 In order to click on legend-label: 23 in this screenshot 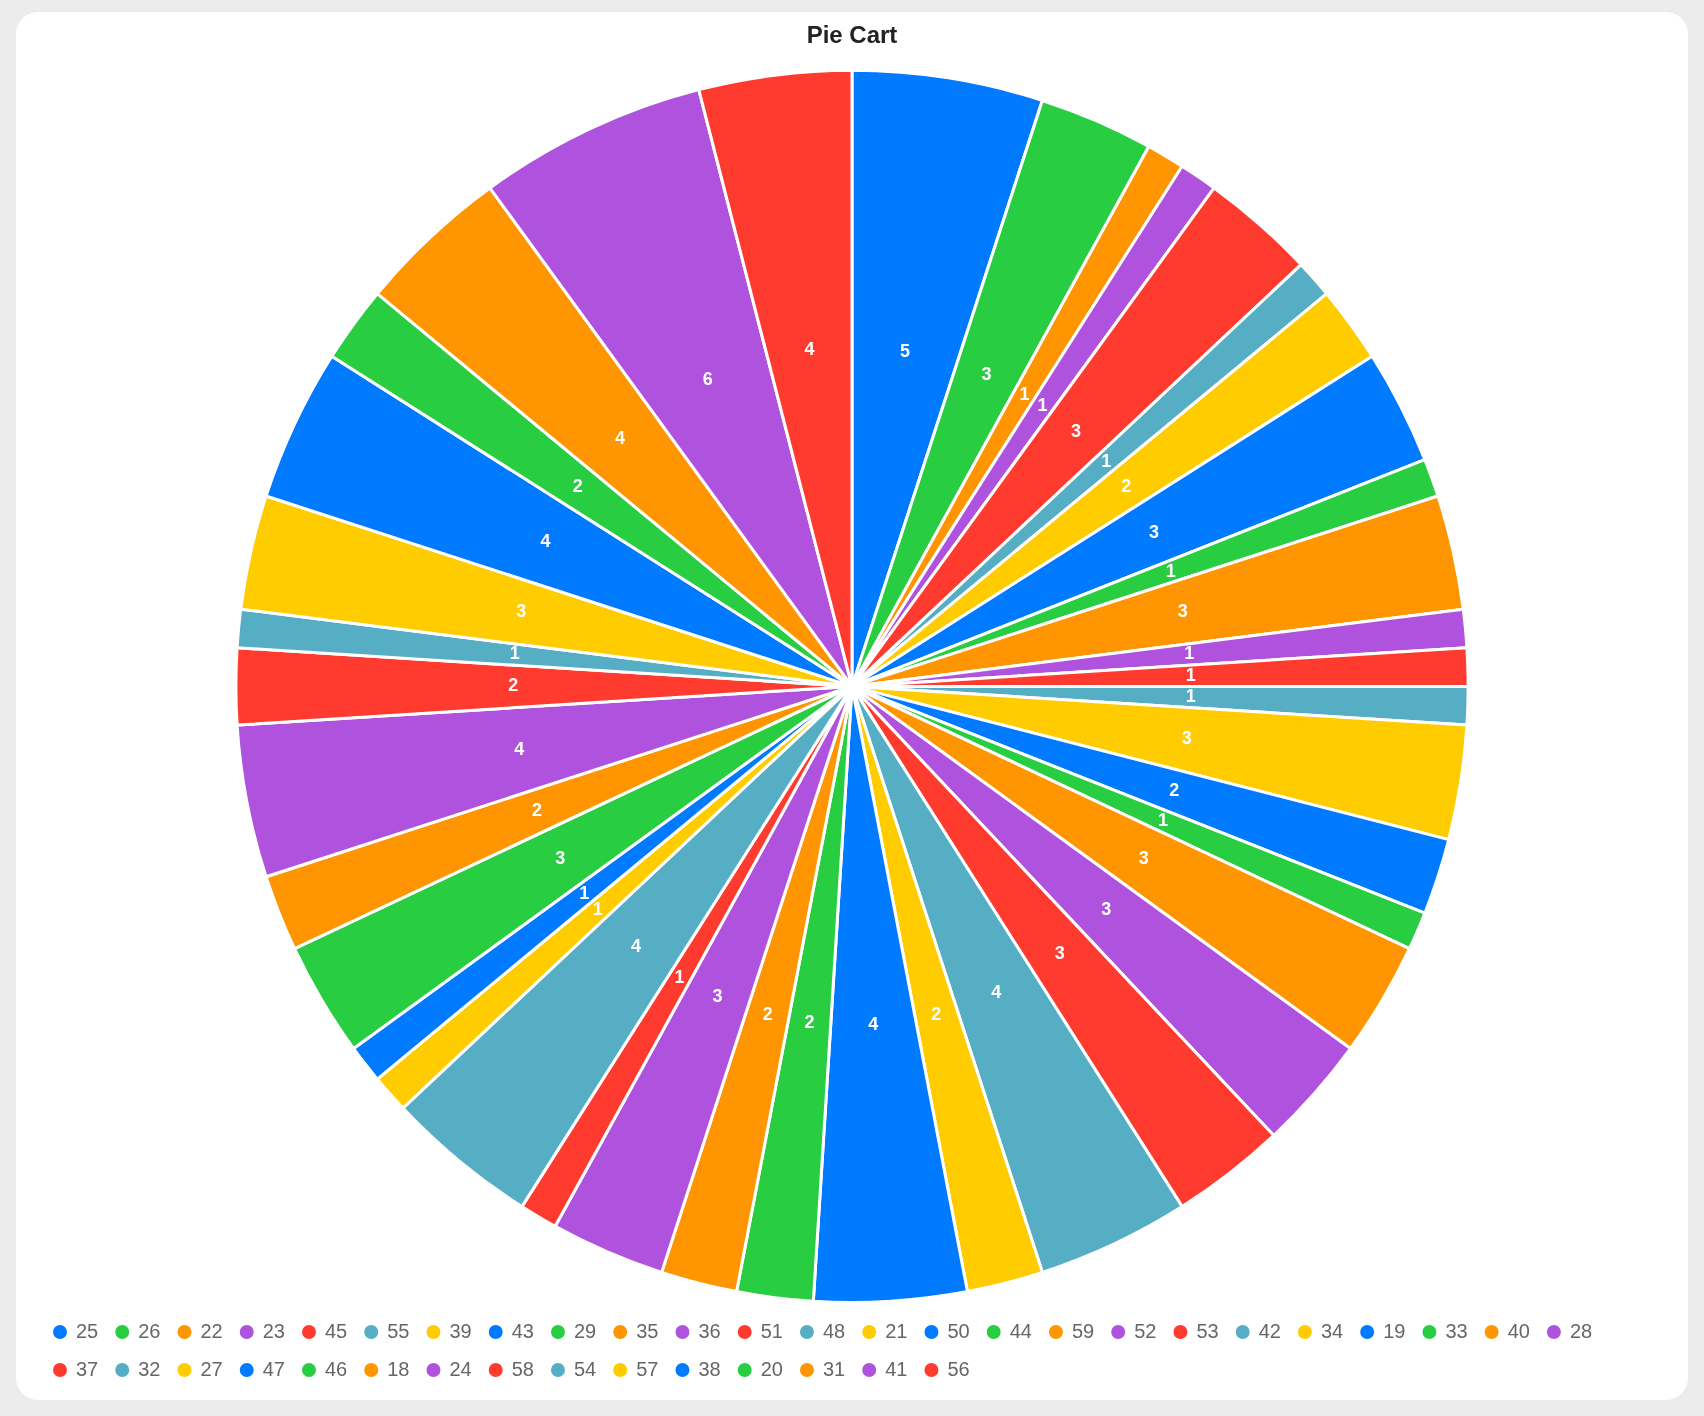, I will do `click(273, 1330)`.